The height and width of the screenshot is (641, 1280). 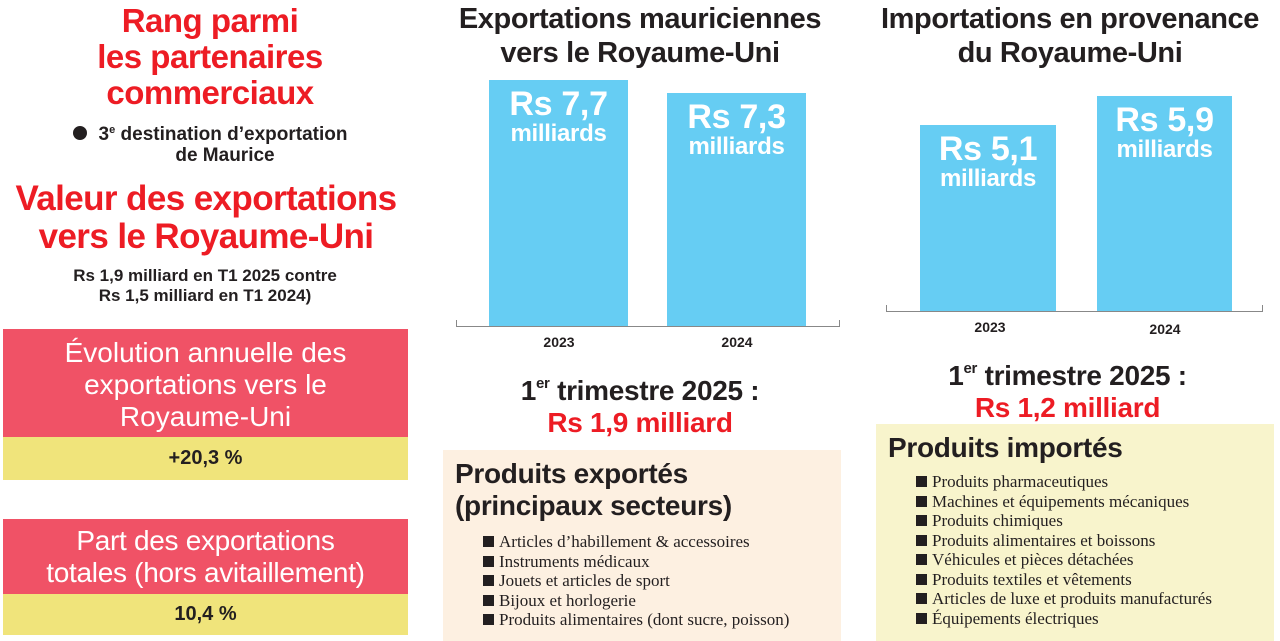 I want to click on list-item: Produits textiles et vêtements, so click(x=1095, y=580).